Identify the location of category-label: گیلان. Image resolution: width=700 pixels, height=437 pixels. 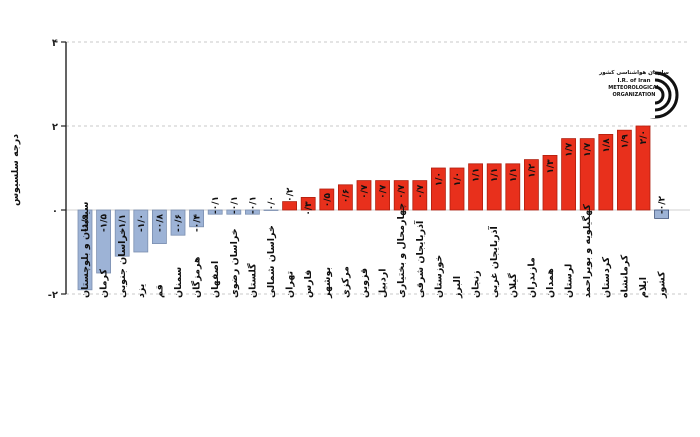
(513, 285).